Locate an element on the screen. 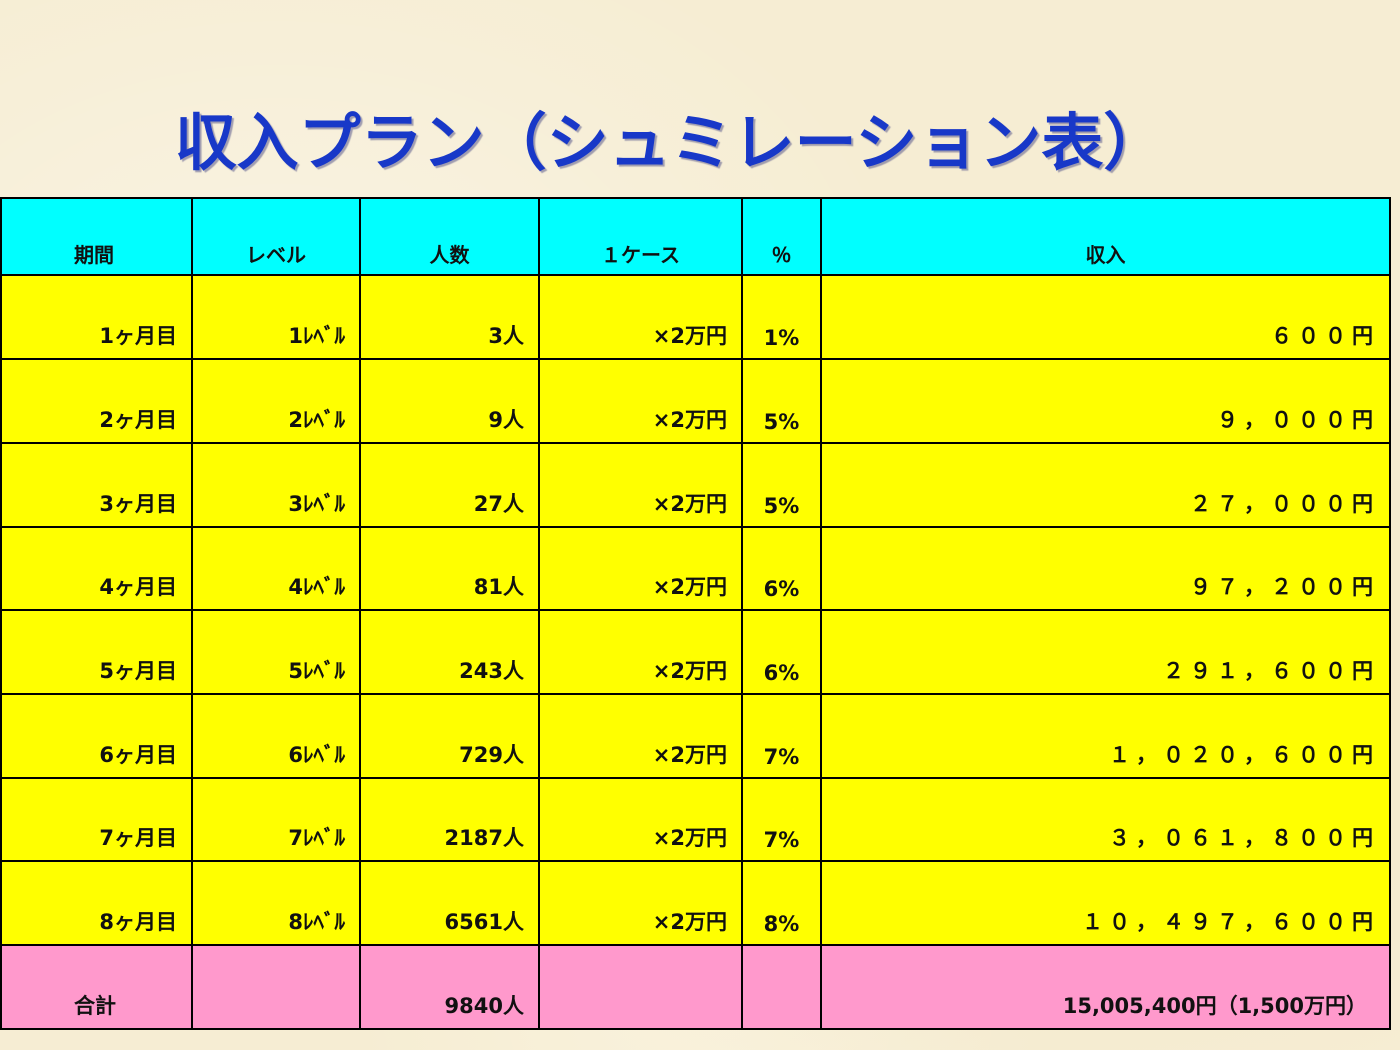 The height and width of the screenshot is (1050, 1400). total-level-empty is located at coordinates (276, 987).